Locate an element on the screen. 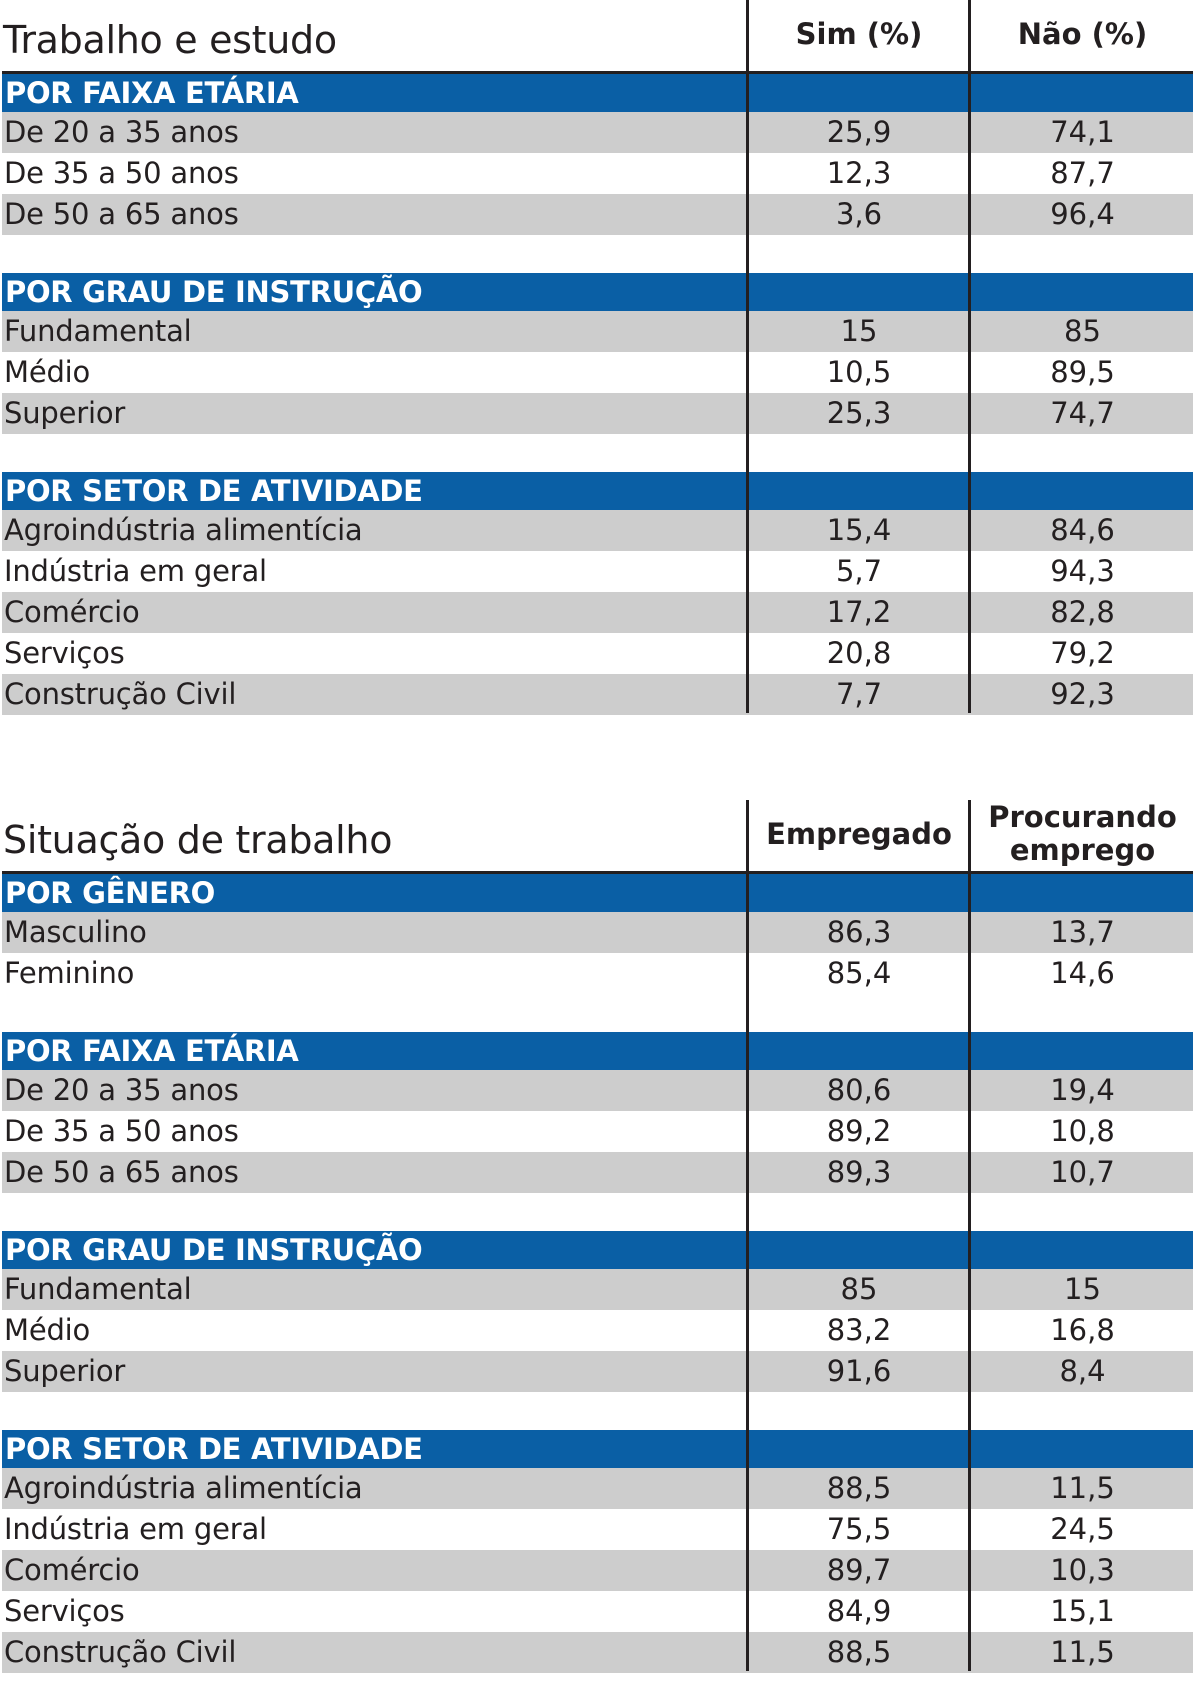  row-label: Indústria em geral is located at coordinates (135, 571).